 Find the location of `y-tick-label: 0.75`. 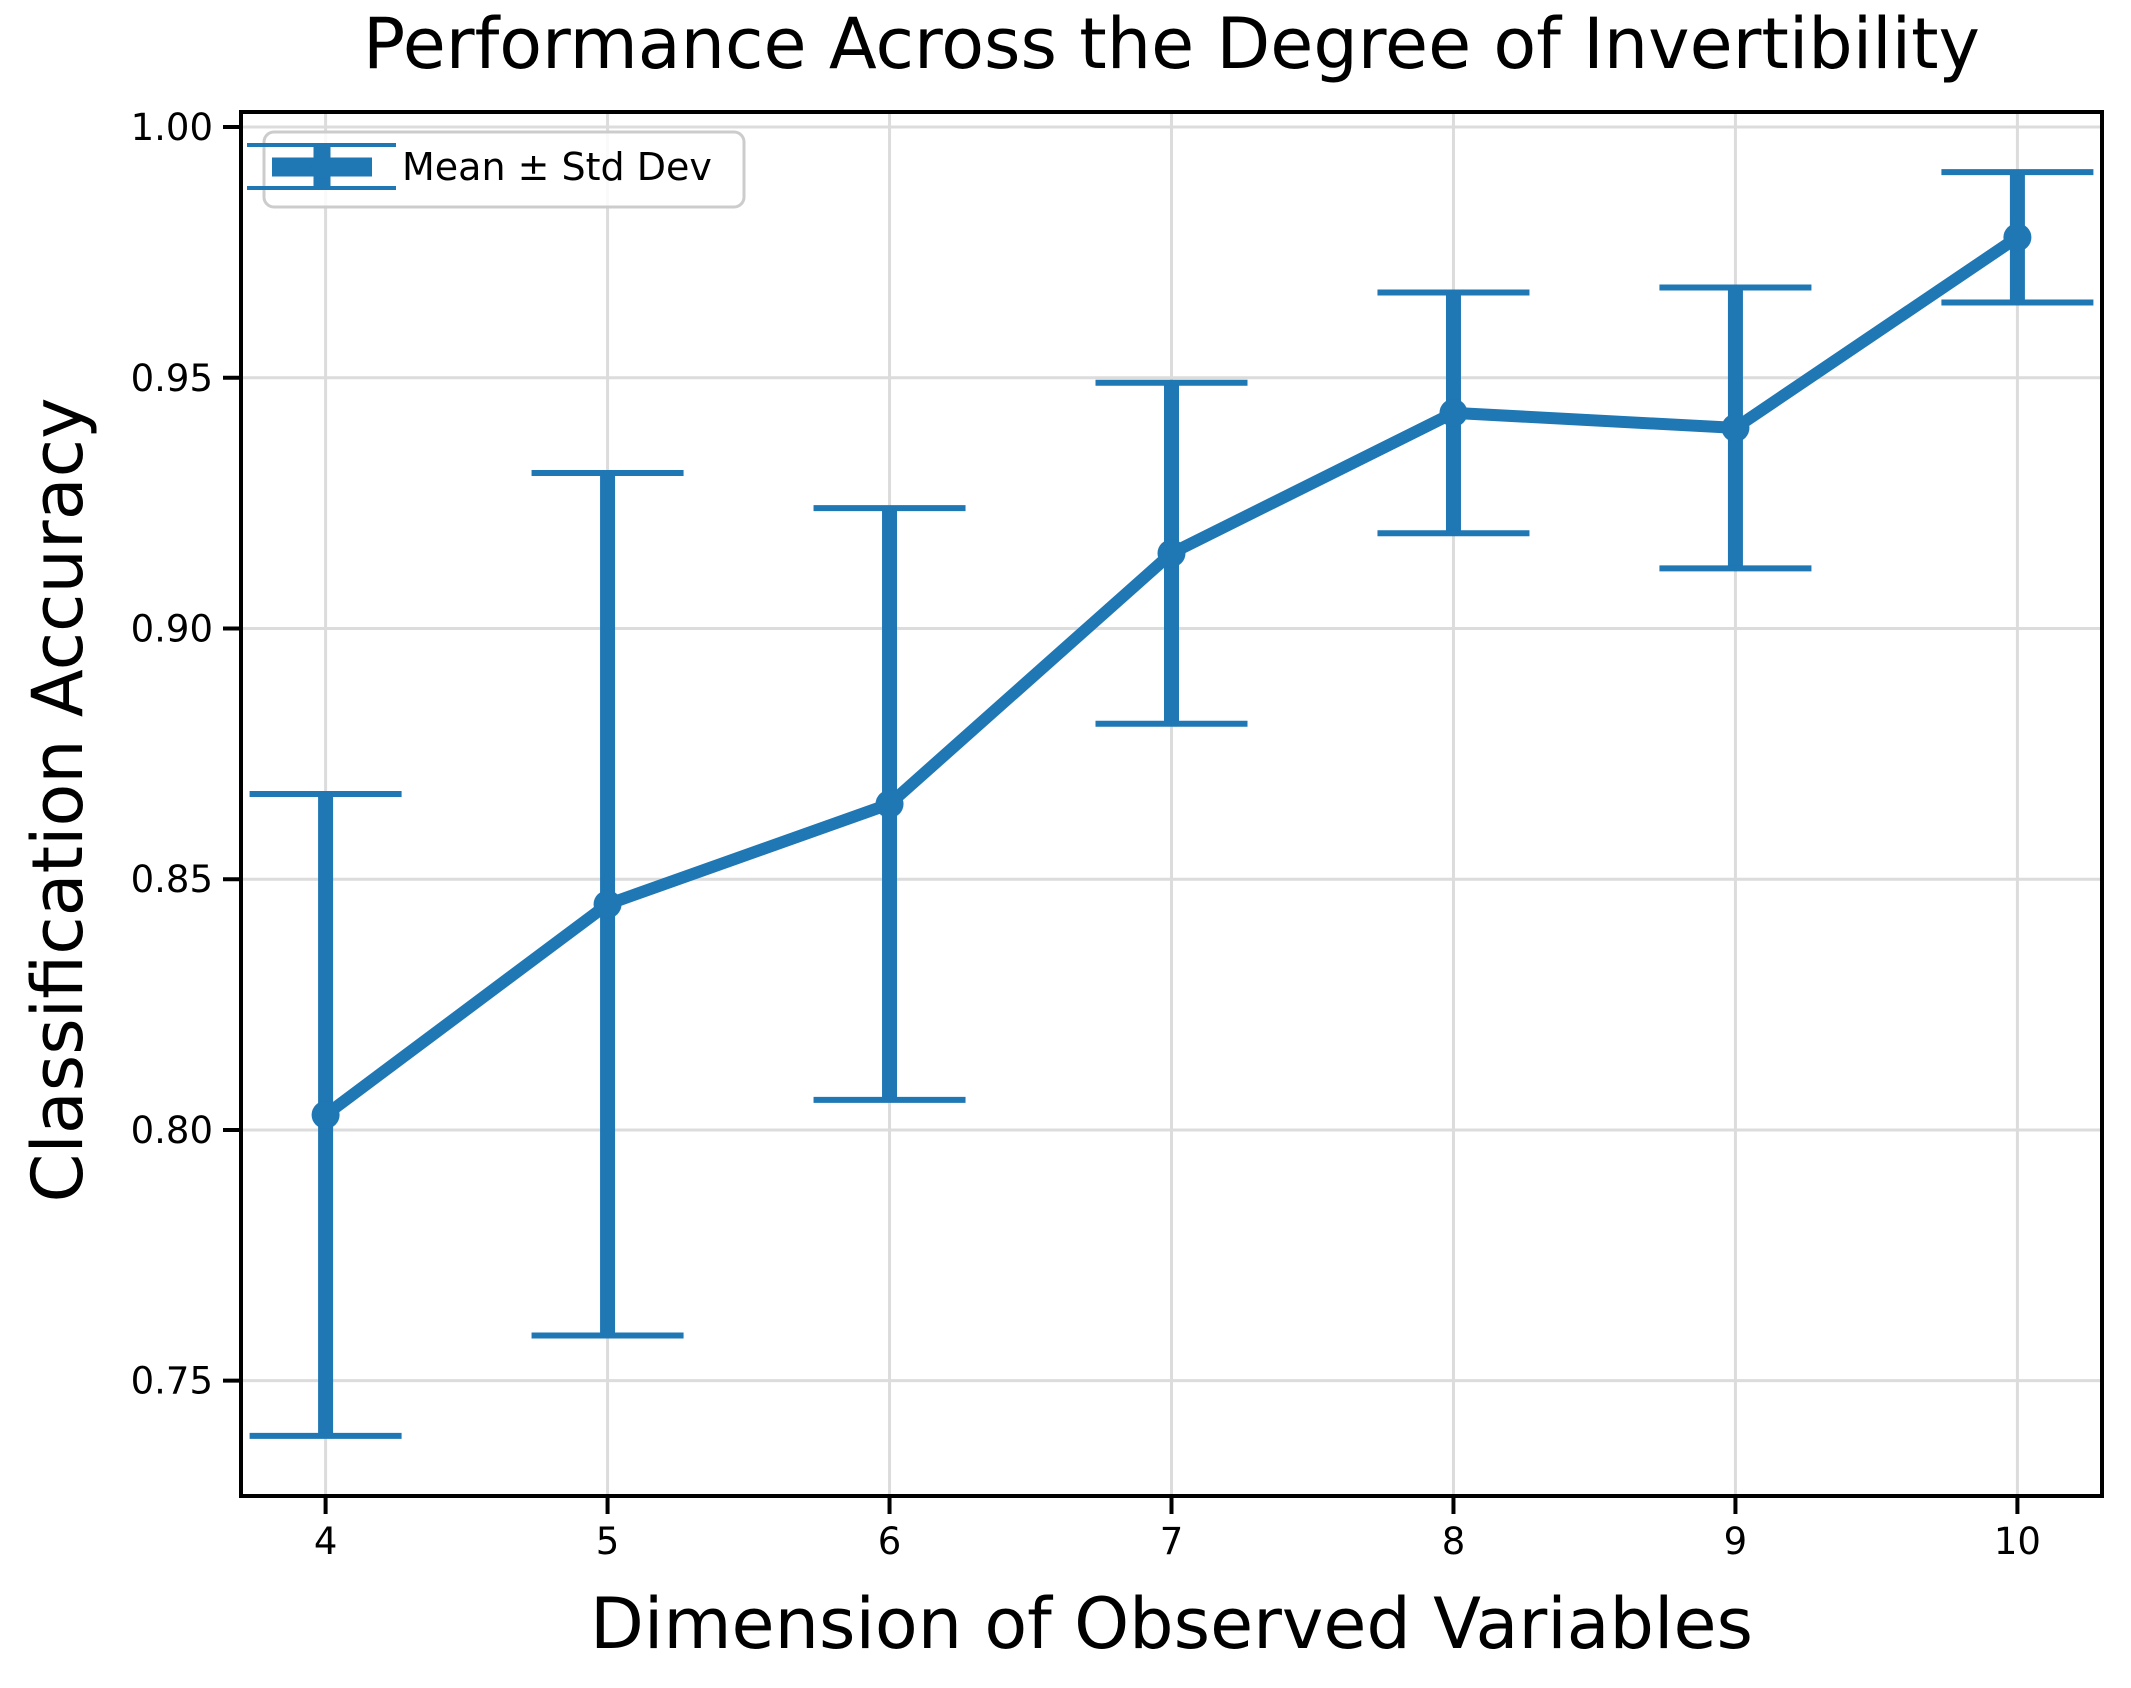

y-tick-label: 0.75 is located at coordinates (172, 1381).